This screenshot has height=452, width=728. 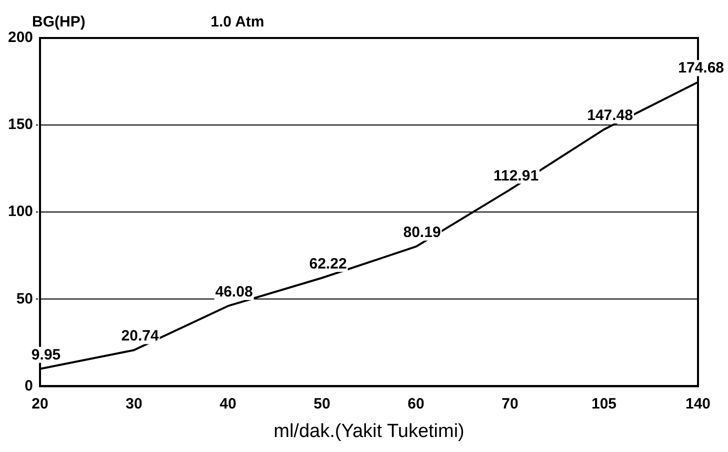 I want to click on data-label: 62.22, so click(x=328, y=264).